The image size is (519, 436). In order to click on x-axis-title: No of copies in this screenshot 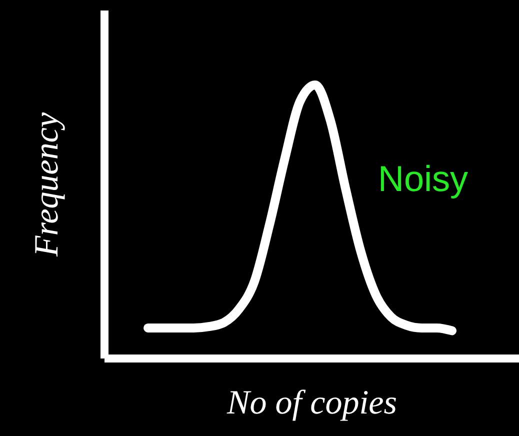, I will do `click(311, 403)`.